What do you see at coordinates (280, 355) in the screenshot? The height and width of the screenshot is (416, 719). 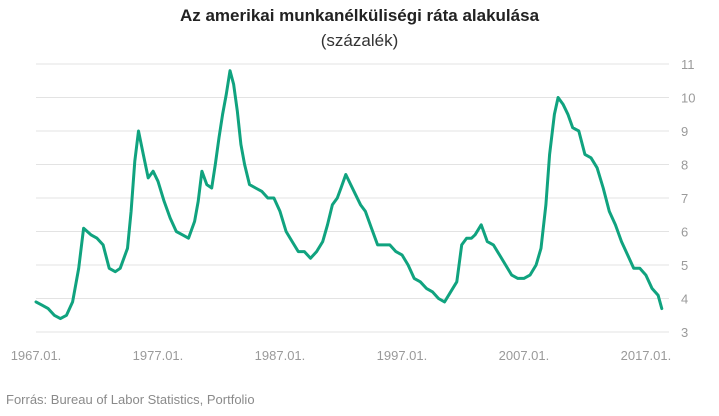 I see `x-tick-label: 1987.01.` at bounding box center [280, 355].